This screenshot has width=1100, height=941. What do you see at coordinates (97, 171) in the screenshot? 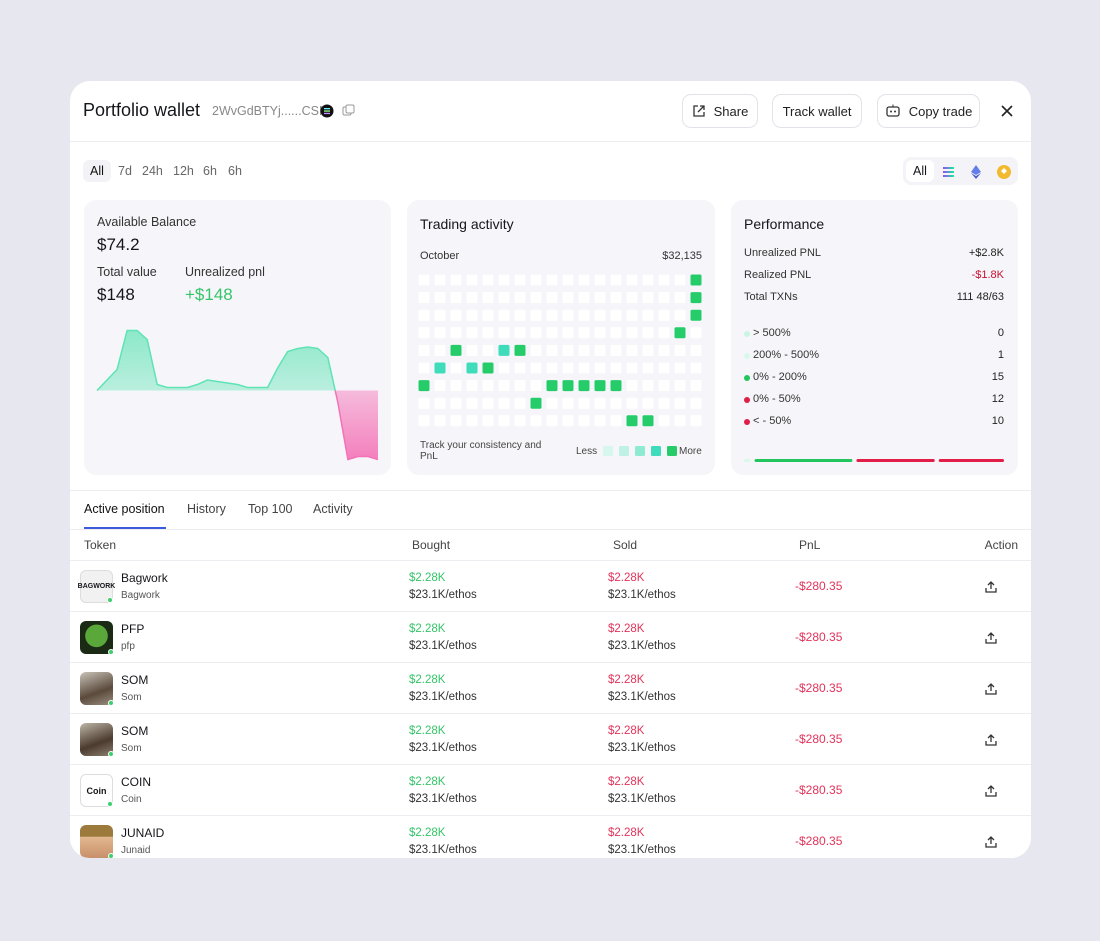
I see `time-filter: All` at bounding box center [97, 171].